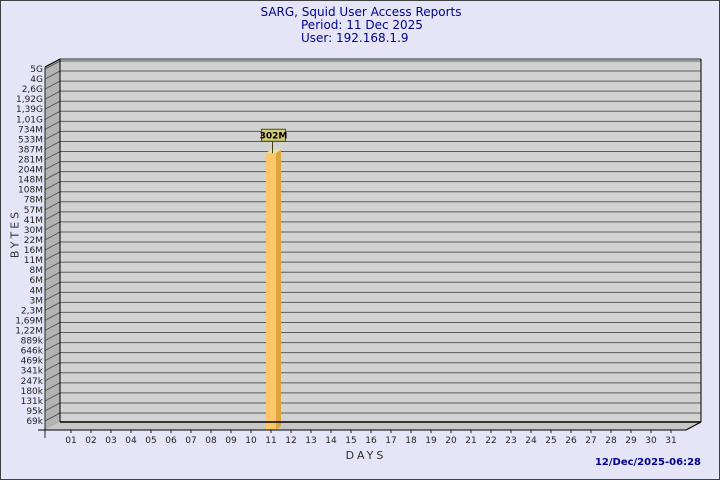 This screenshot has width=720, height=480. What do you see at coordinates (131, 441) in the screenshot?
I see `x-tick-label: 04` at bounding box center [131, 441].